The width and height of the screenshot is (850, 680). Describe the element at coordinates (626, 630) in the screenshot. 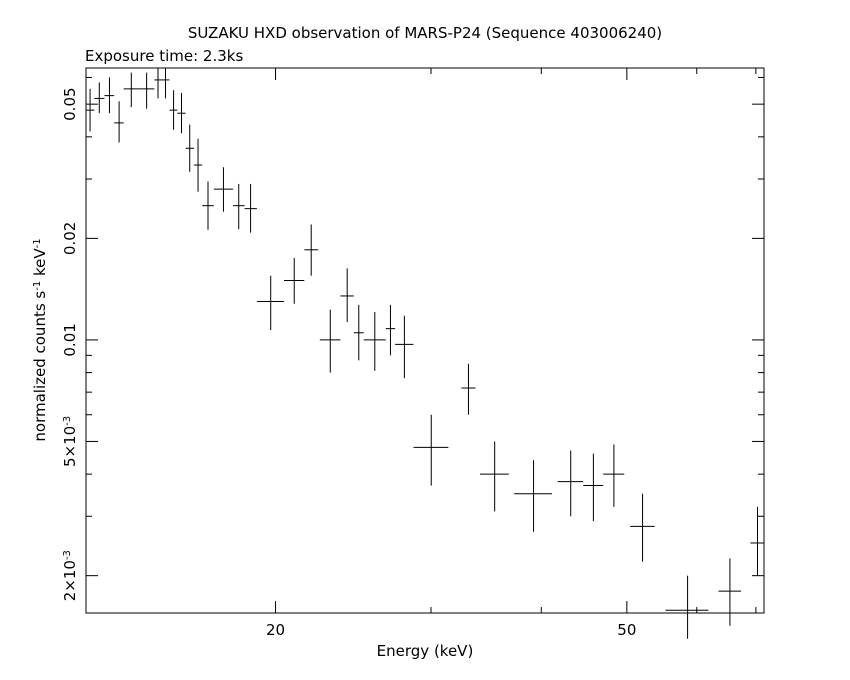

I see `x-tick-label: 50` at that location.